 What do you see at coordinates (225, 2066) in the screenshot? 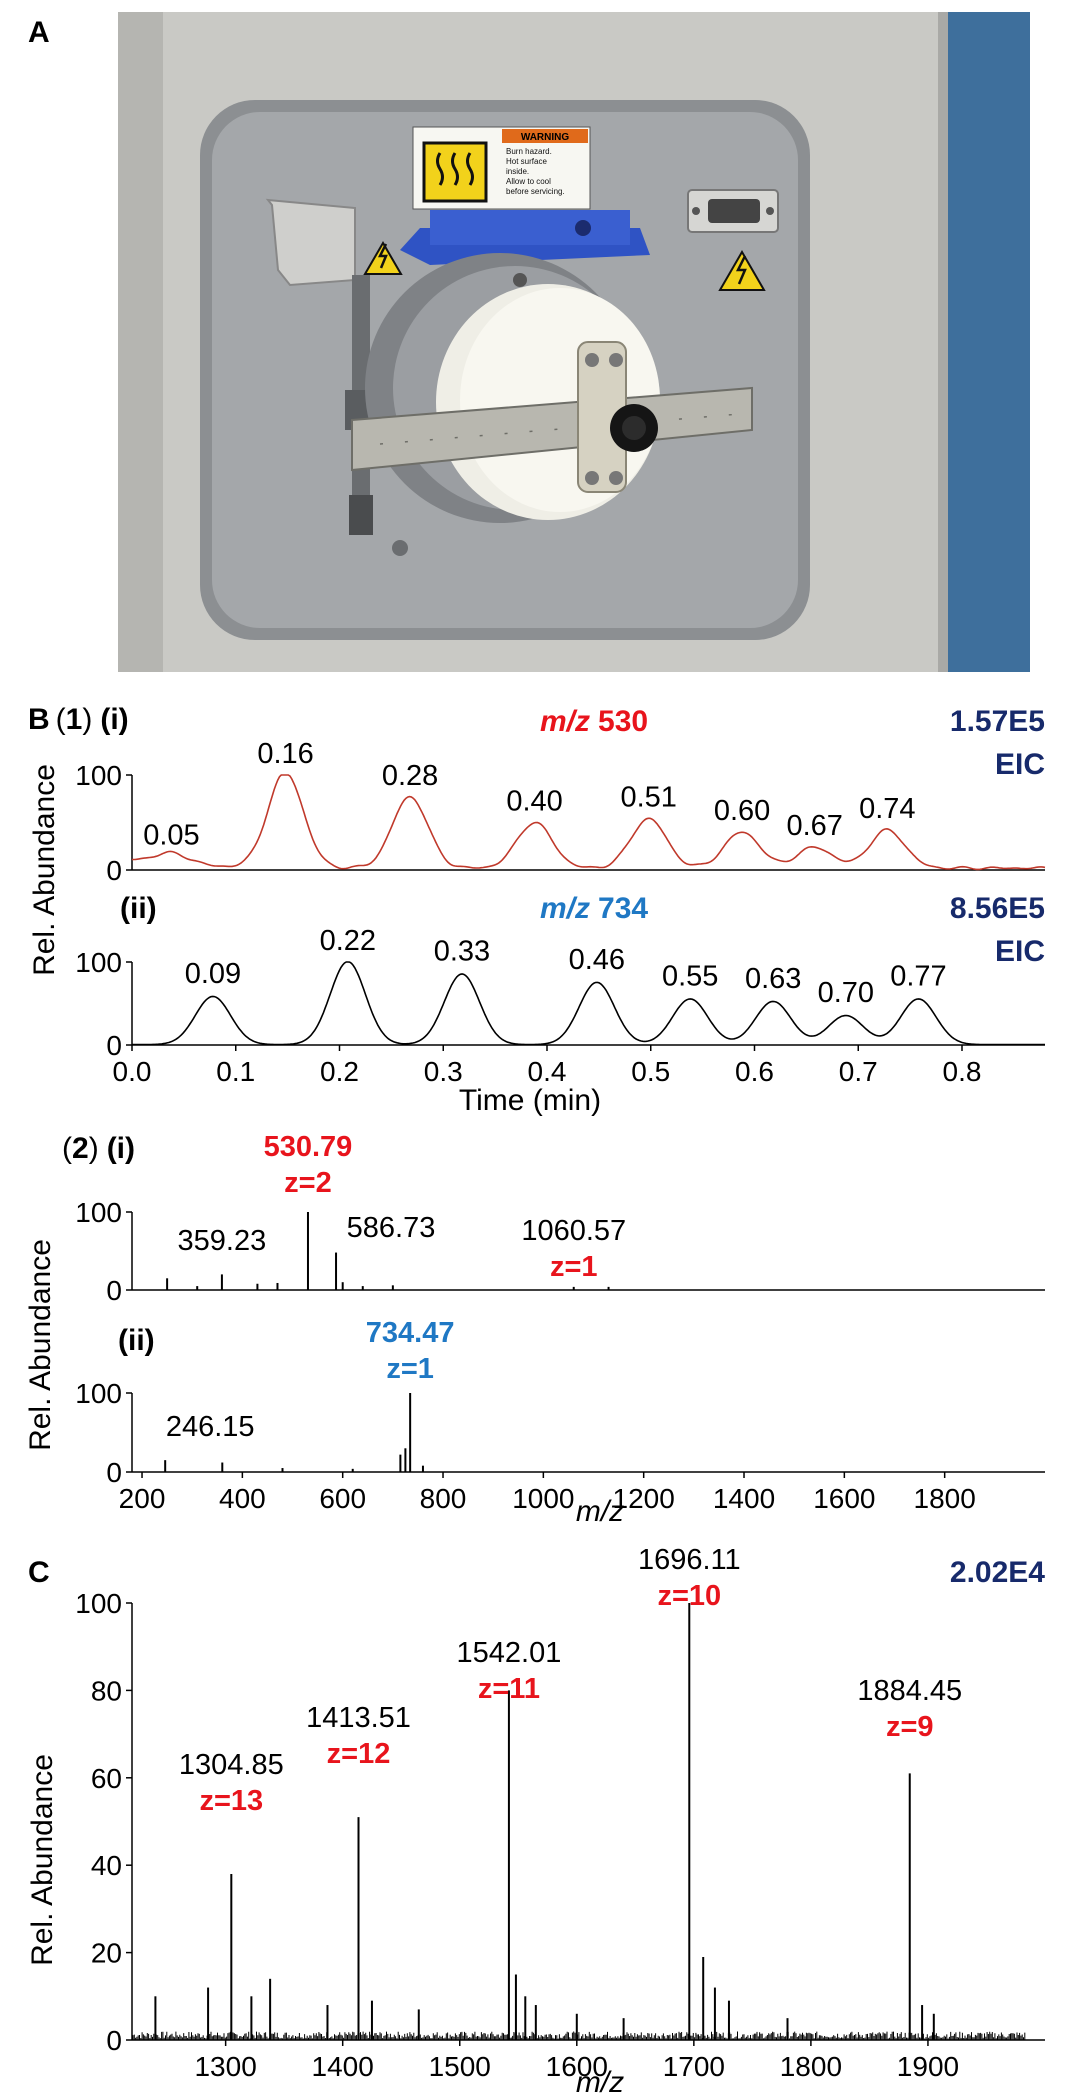
I see `x-tick-label: 1300` at bounding box center [225, 2066].